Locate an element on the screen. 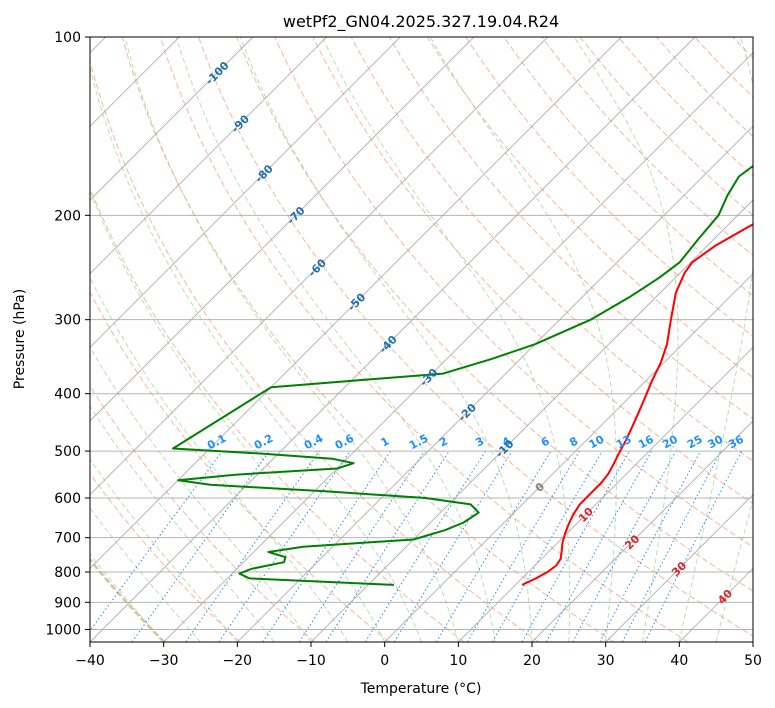  x-tick-label: −20 is located at coordinates (238, 661).